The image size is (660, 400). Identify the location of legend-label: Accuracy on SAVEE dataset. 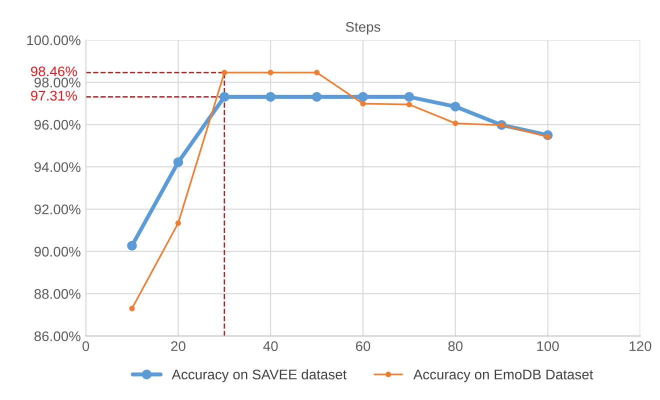
(259, 375).